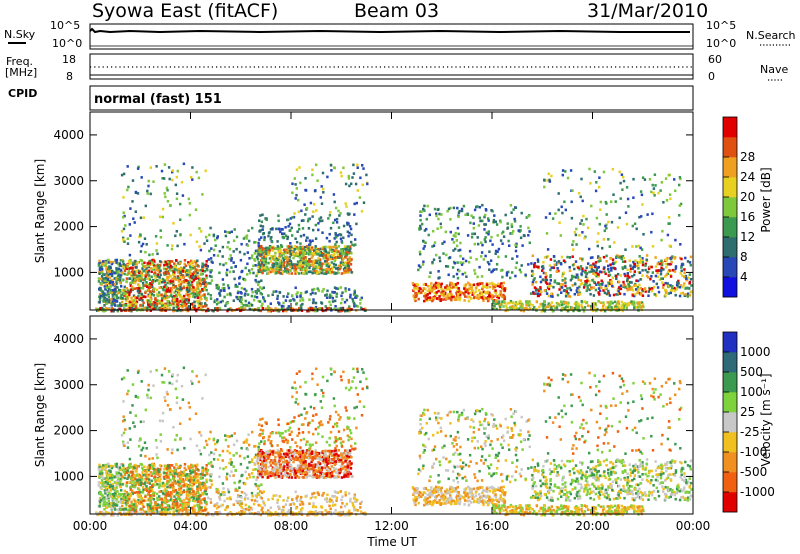  I want to click on y-tick-label: 4000, so click(68, 135).